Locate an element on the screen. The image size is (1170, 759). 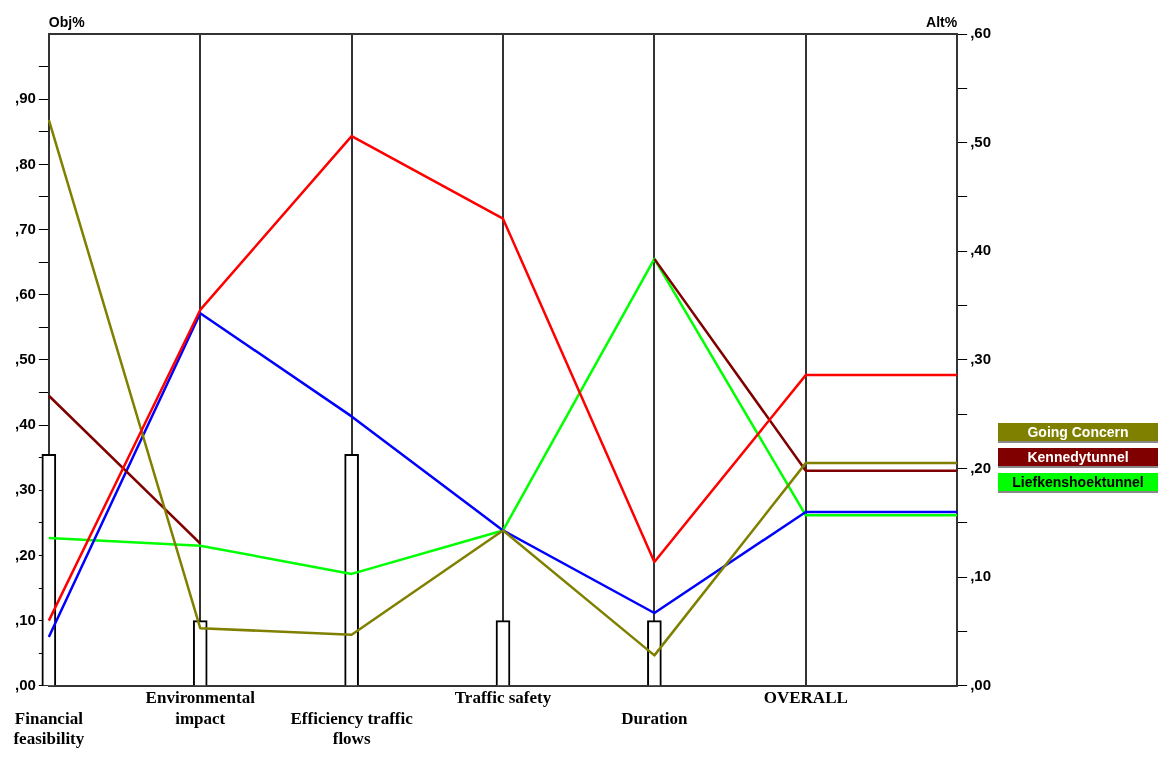
x-tick-label: Traffic safety is located at coordinates (503, 698).